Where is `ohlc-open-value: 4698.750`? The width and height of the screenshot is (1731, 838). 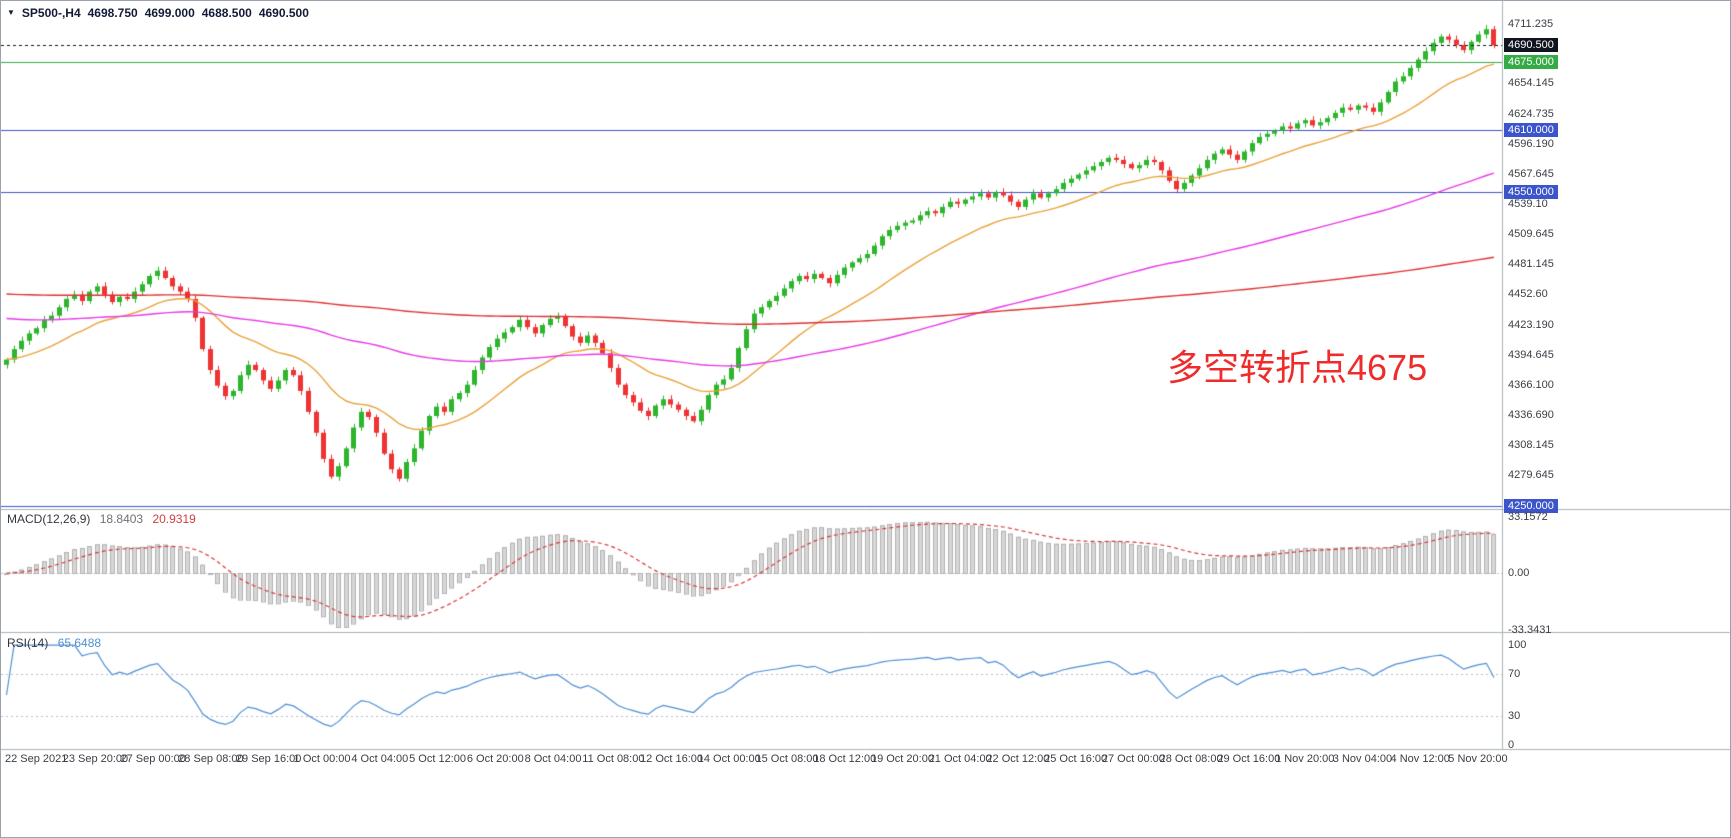
ohlc-open-value: 4698.750 is located at coordinates (112, 13).